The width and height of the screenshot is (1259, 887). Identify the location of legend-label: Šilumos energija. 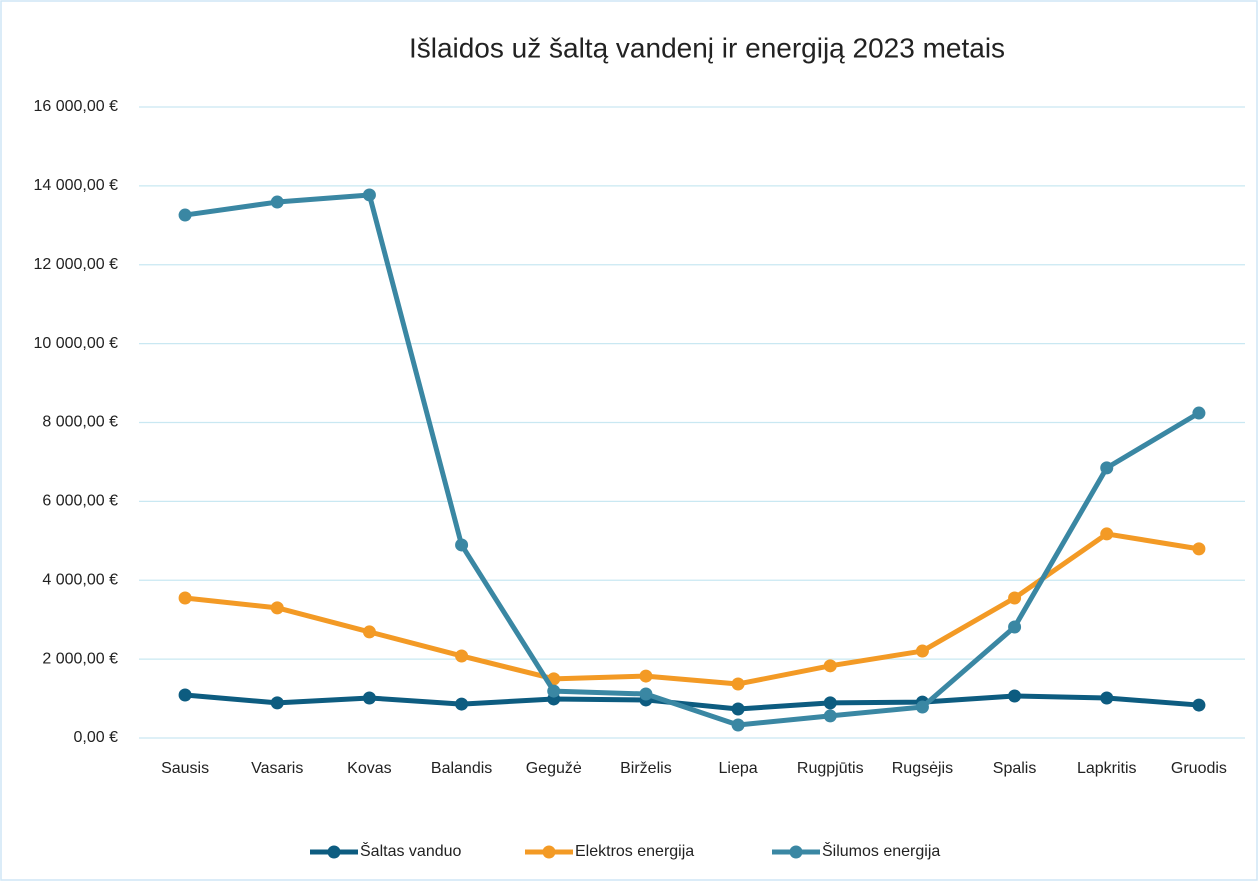
(881, 850).